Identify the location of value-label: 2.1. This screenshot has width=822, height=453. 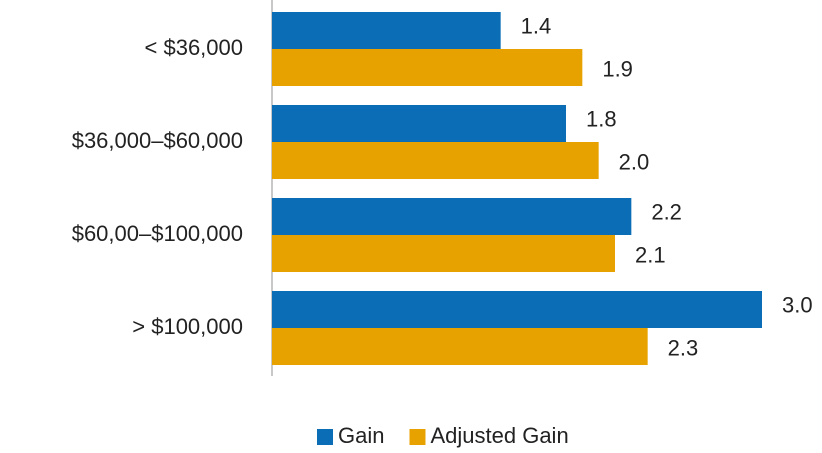
(650, 254).